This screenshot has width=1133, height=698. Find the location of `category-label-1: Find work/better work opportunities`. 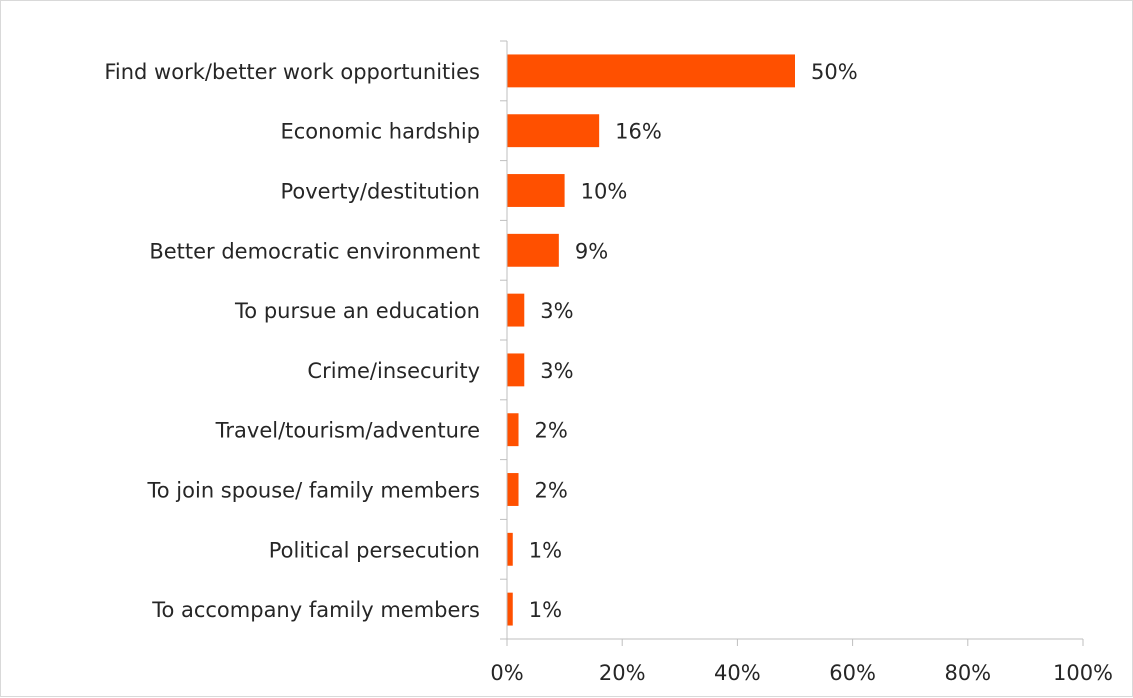

category-label-1: Find work/better work opportunities is located at coordinates (292, 72).